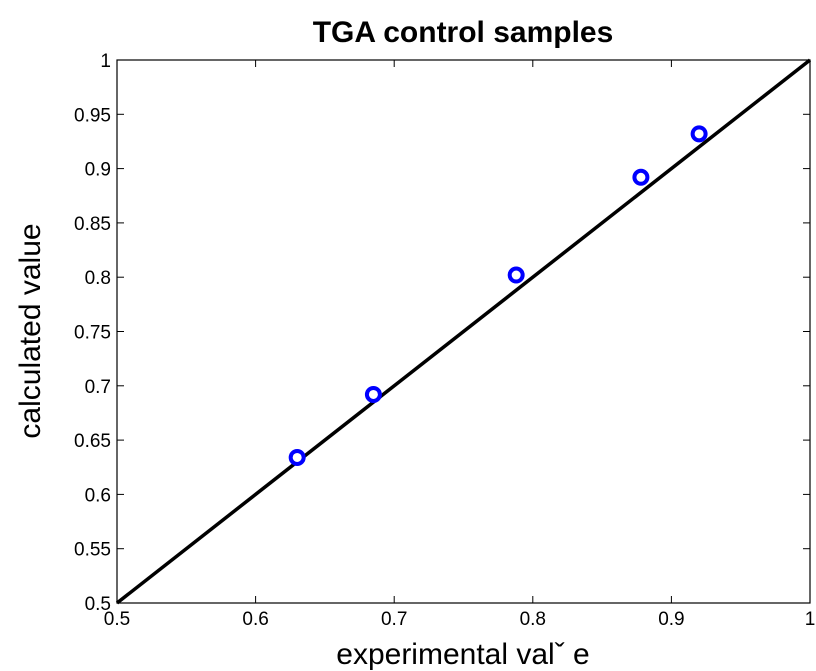  Describe the element at coordinates (462, 654) in the screenshot. I see `x-axis-label: experimental valˇ e` at that location.